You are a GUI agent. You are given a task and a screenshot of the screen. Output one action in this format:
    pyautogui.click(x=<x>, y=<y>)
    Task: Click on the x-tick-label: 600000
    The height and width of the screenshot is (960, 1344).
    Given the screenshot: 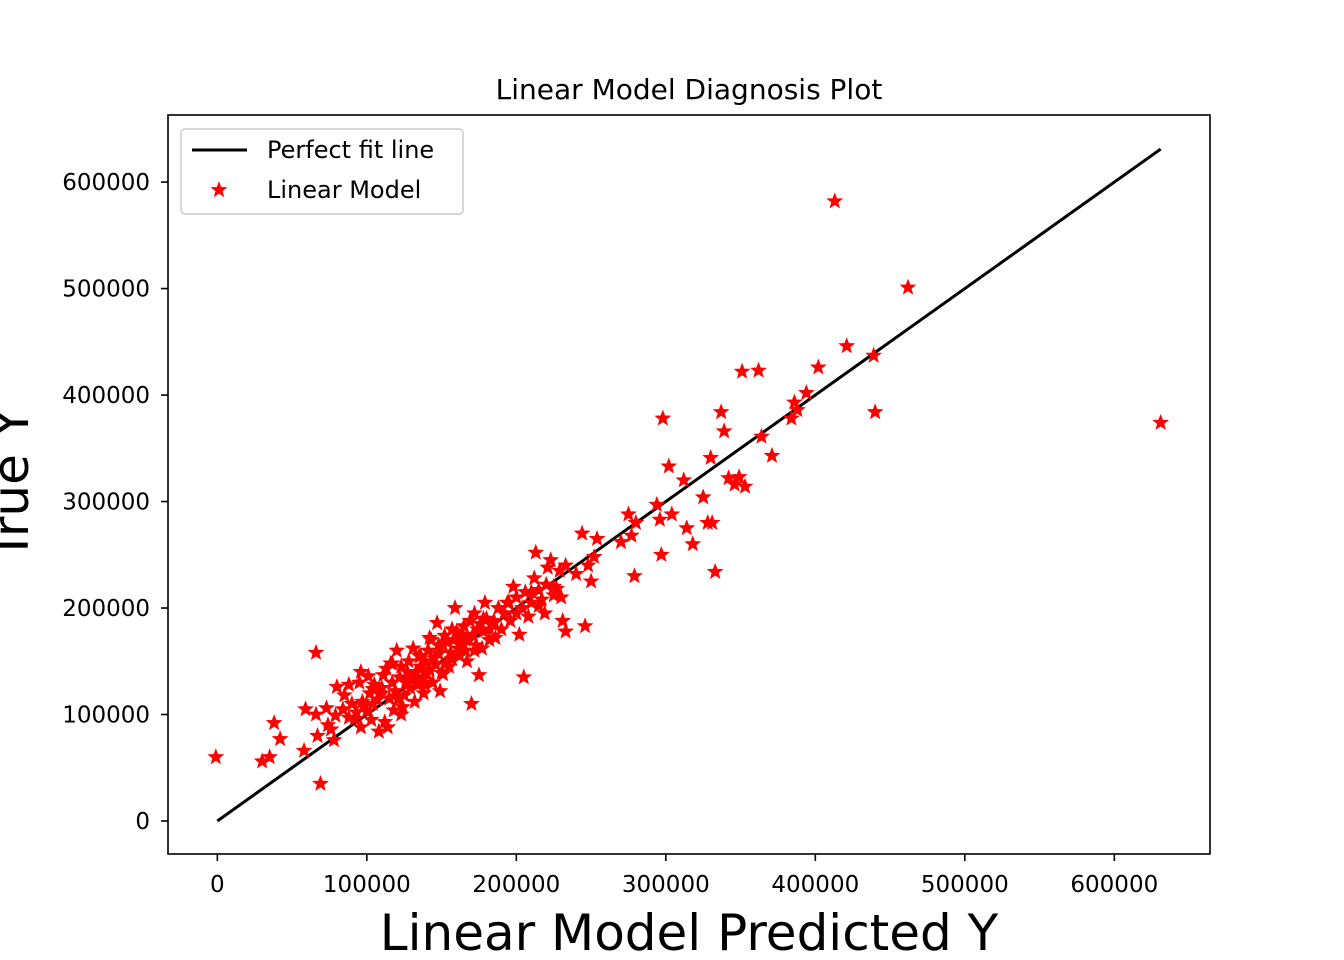 What is the action you would take?
    pyautogui.click(x=1114, y=885)
    